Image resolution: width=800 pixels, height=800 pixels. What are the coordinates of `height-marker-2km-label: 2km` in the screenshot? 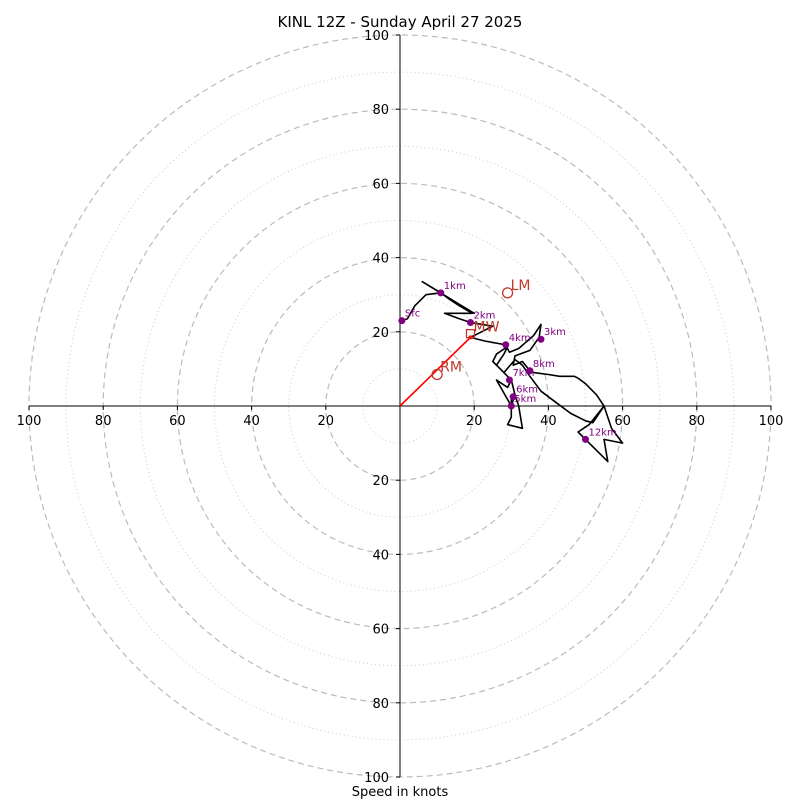 It's located at (484, 316).